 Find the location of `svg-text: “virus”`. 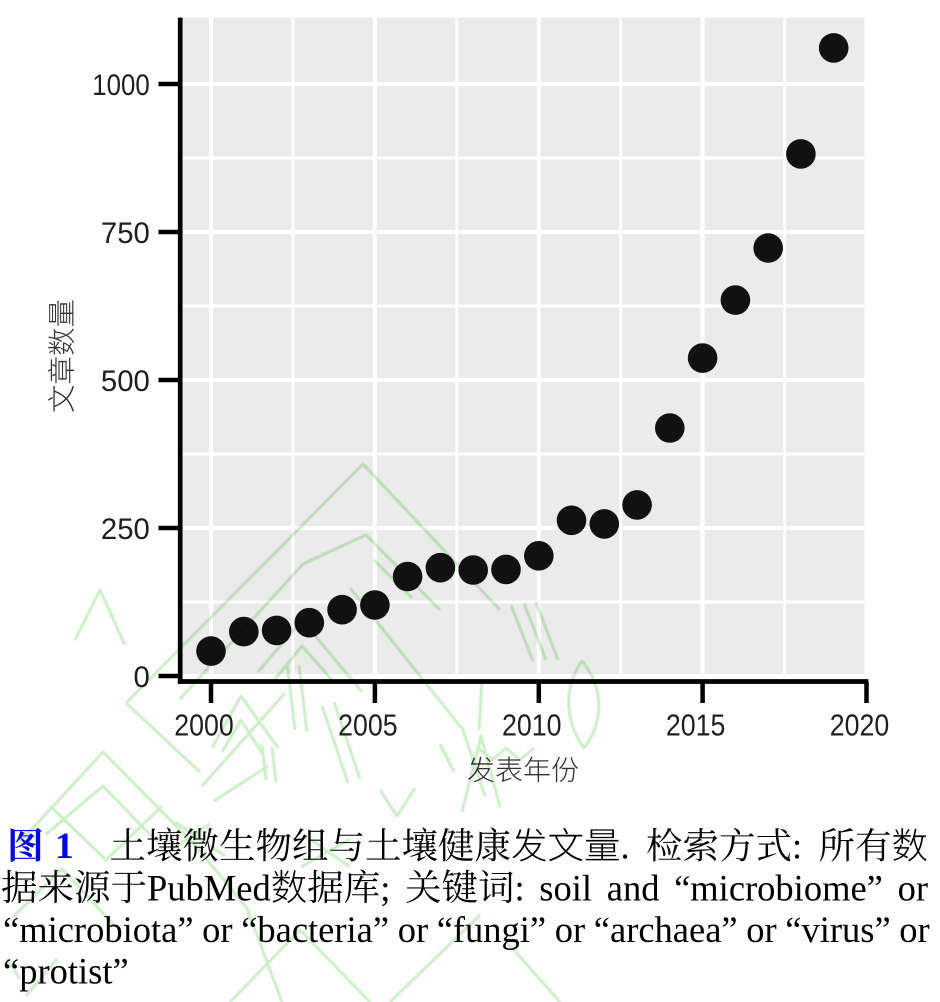

svg-text: “virus” is located at coordinates (837, 929).